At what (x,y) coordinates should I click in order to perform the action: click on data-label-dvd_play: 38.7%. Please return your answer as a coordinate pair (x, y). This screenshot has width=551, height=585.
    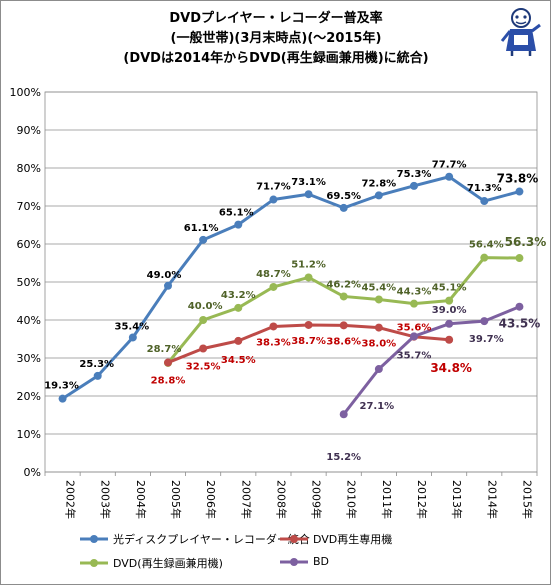
    Looking at the image, I should click on (308, 341).